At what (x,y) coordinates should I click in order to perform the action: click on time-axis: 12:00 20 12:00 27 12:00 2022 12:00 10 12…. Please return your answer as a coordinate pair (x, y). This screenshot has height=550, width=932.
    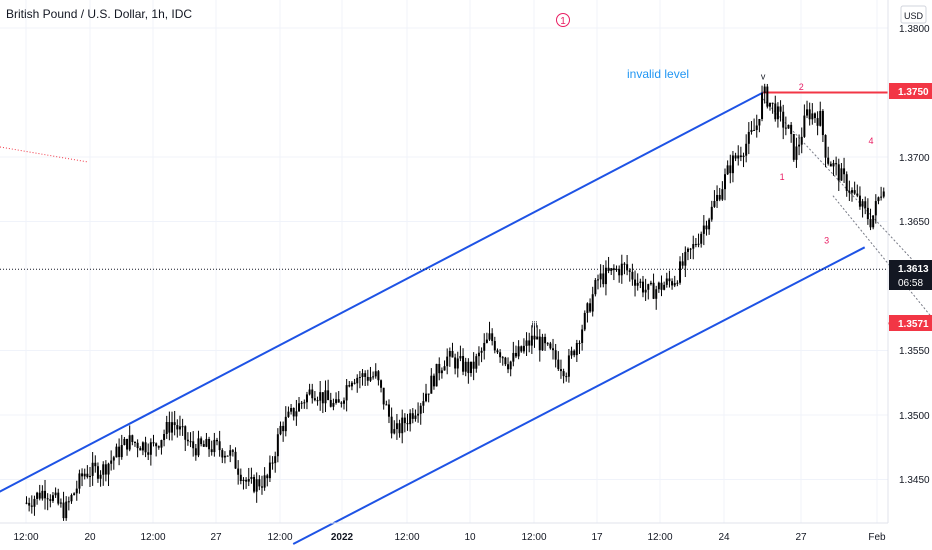
    Looking at the image, I should click on (449, 537).